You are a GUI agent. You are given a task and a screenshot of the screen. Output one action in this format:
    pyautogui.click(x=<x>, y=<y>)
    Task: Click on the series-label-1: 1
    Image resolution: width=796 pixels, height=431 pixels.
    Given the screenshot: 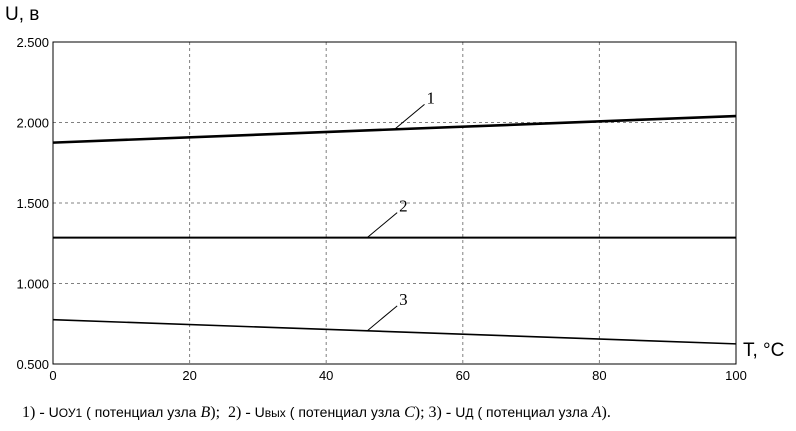 What is the action you would take?
    pyautogui.click(x=431, y=97)
    